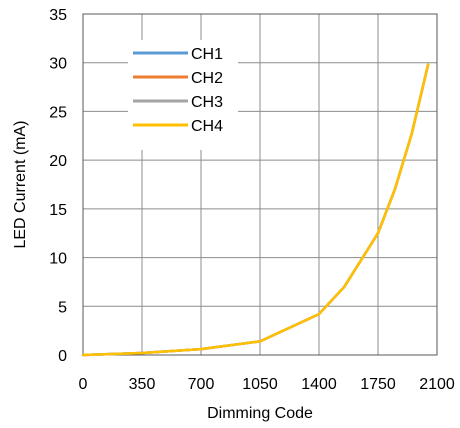  What do you see at coordinates (58, 210) in the screenshot?
I see `y-tick-label: 15` at bounding box center [58, 210].